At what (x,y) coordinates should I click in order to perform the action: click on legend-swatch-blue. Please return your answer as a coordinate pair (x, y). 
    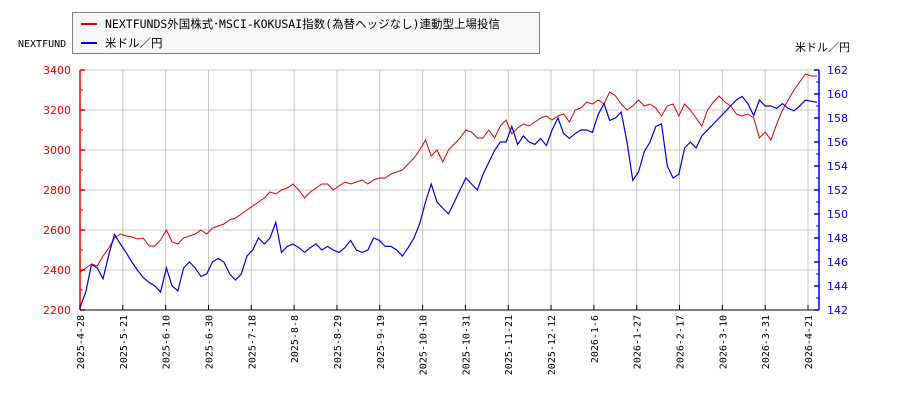
    Looking at the image, I should click on (89, 43).